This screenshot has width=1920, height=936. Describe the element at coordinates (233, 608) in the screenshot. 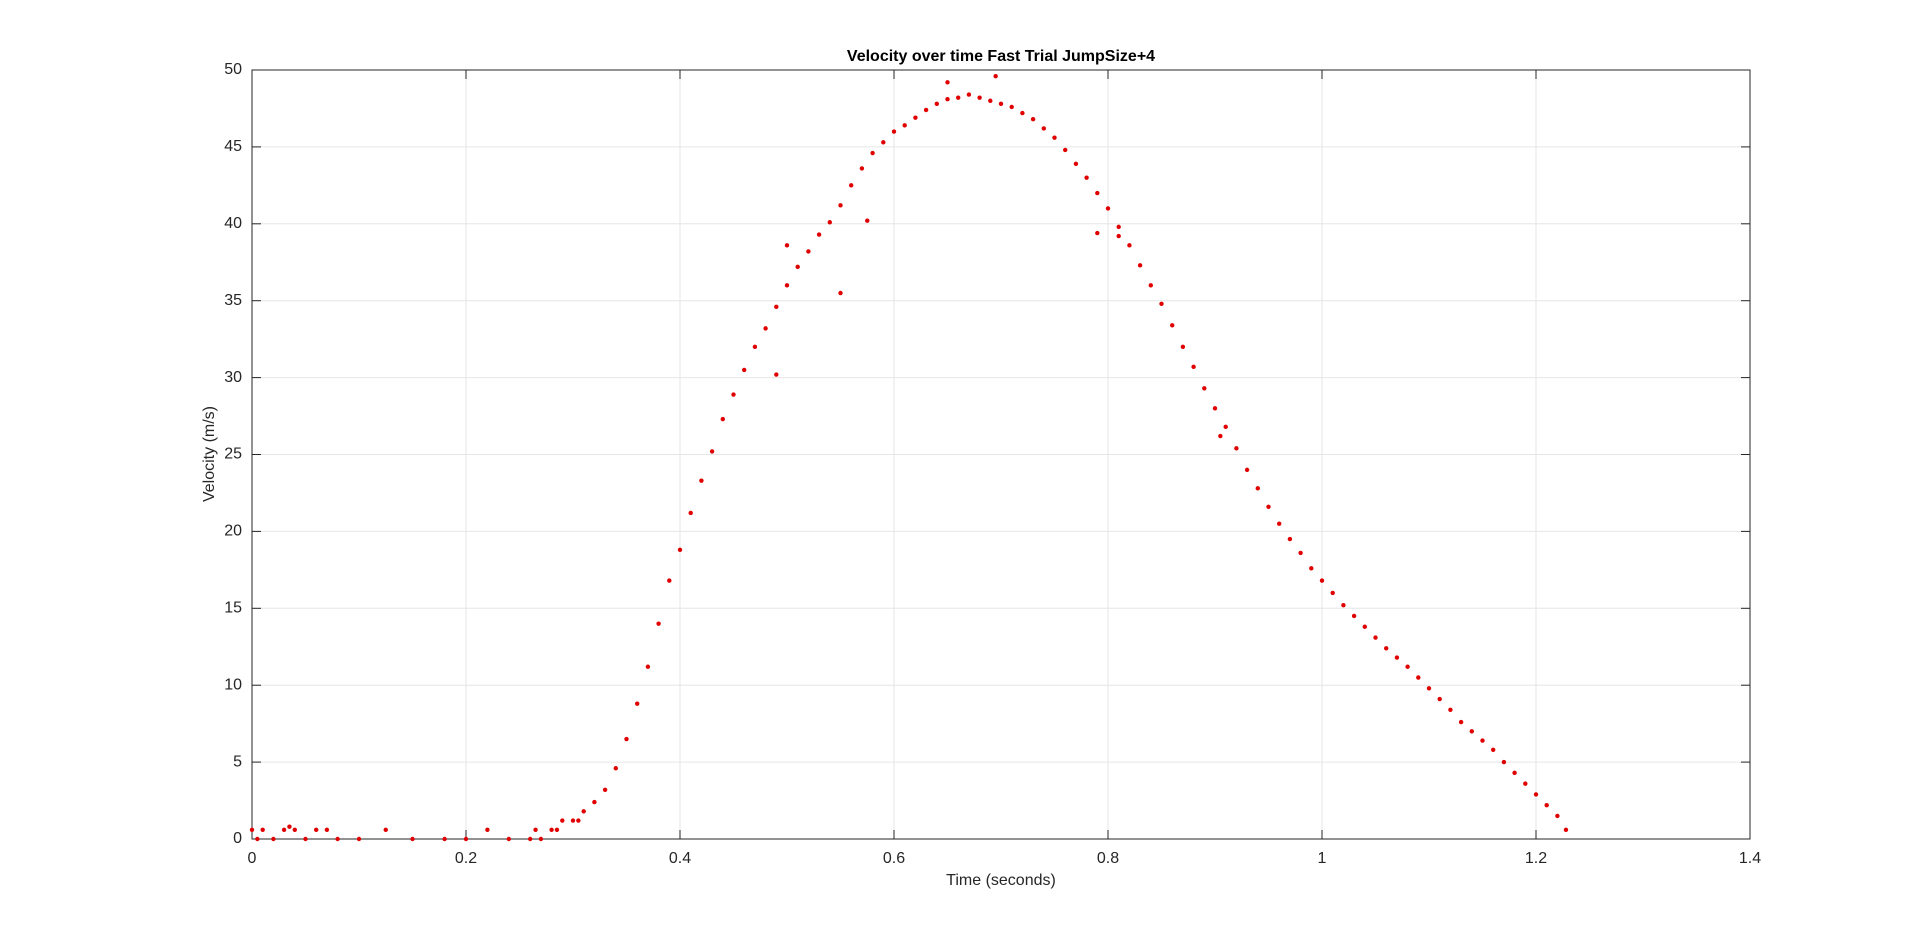

I see `y-tick-label: 15` at that location.